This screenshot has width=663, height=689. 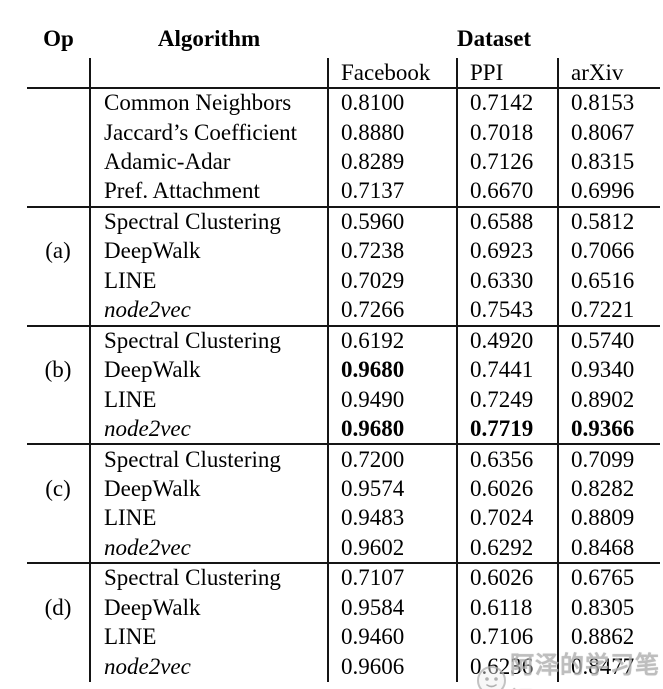 I want to click on empty-cell, so click(x=208, y=73).